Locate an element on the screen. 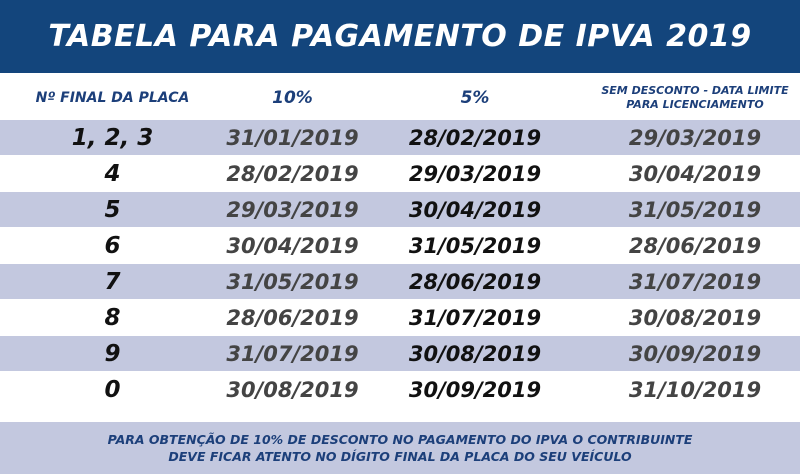  table-row: 0 30/08/2019 30/09/2019 31/10/2019 is located at coordinates (400, 390).